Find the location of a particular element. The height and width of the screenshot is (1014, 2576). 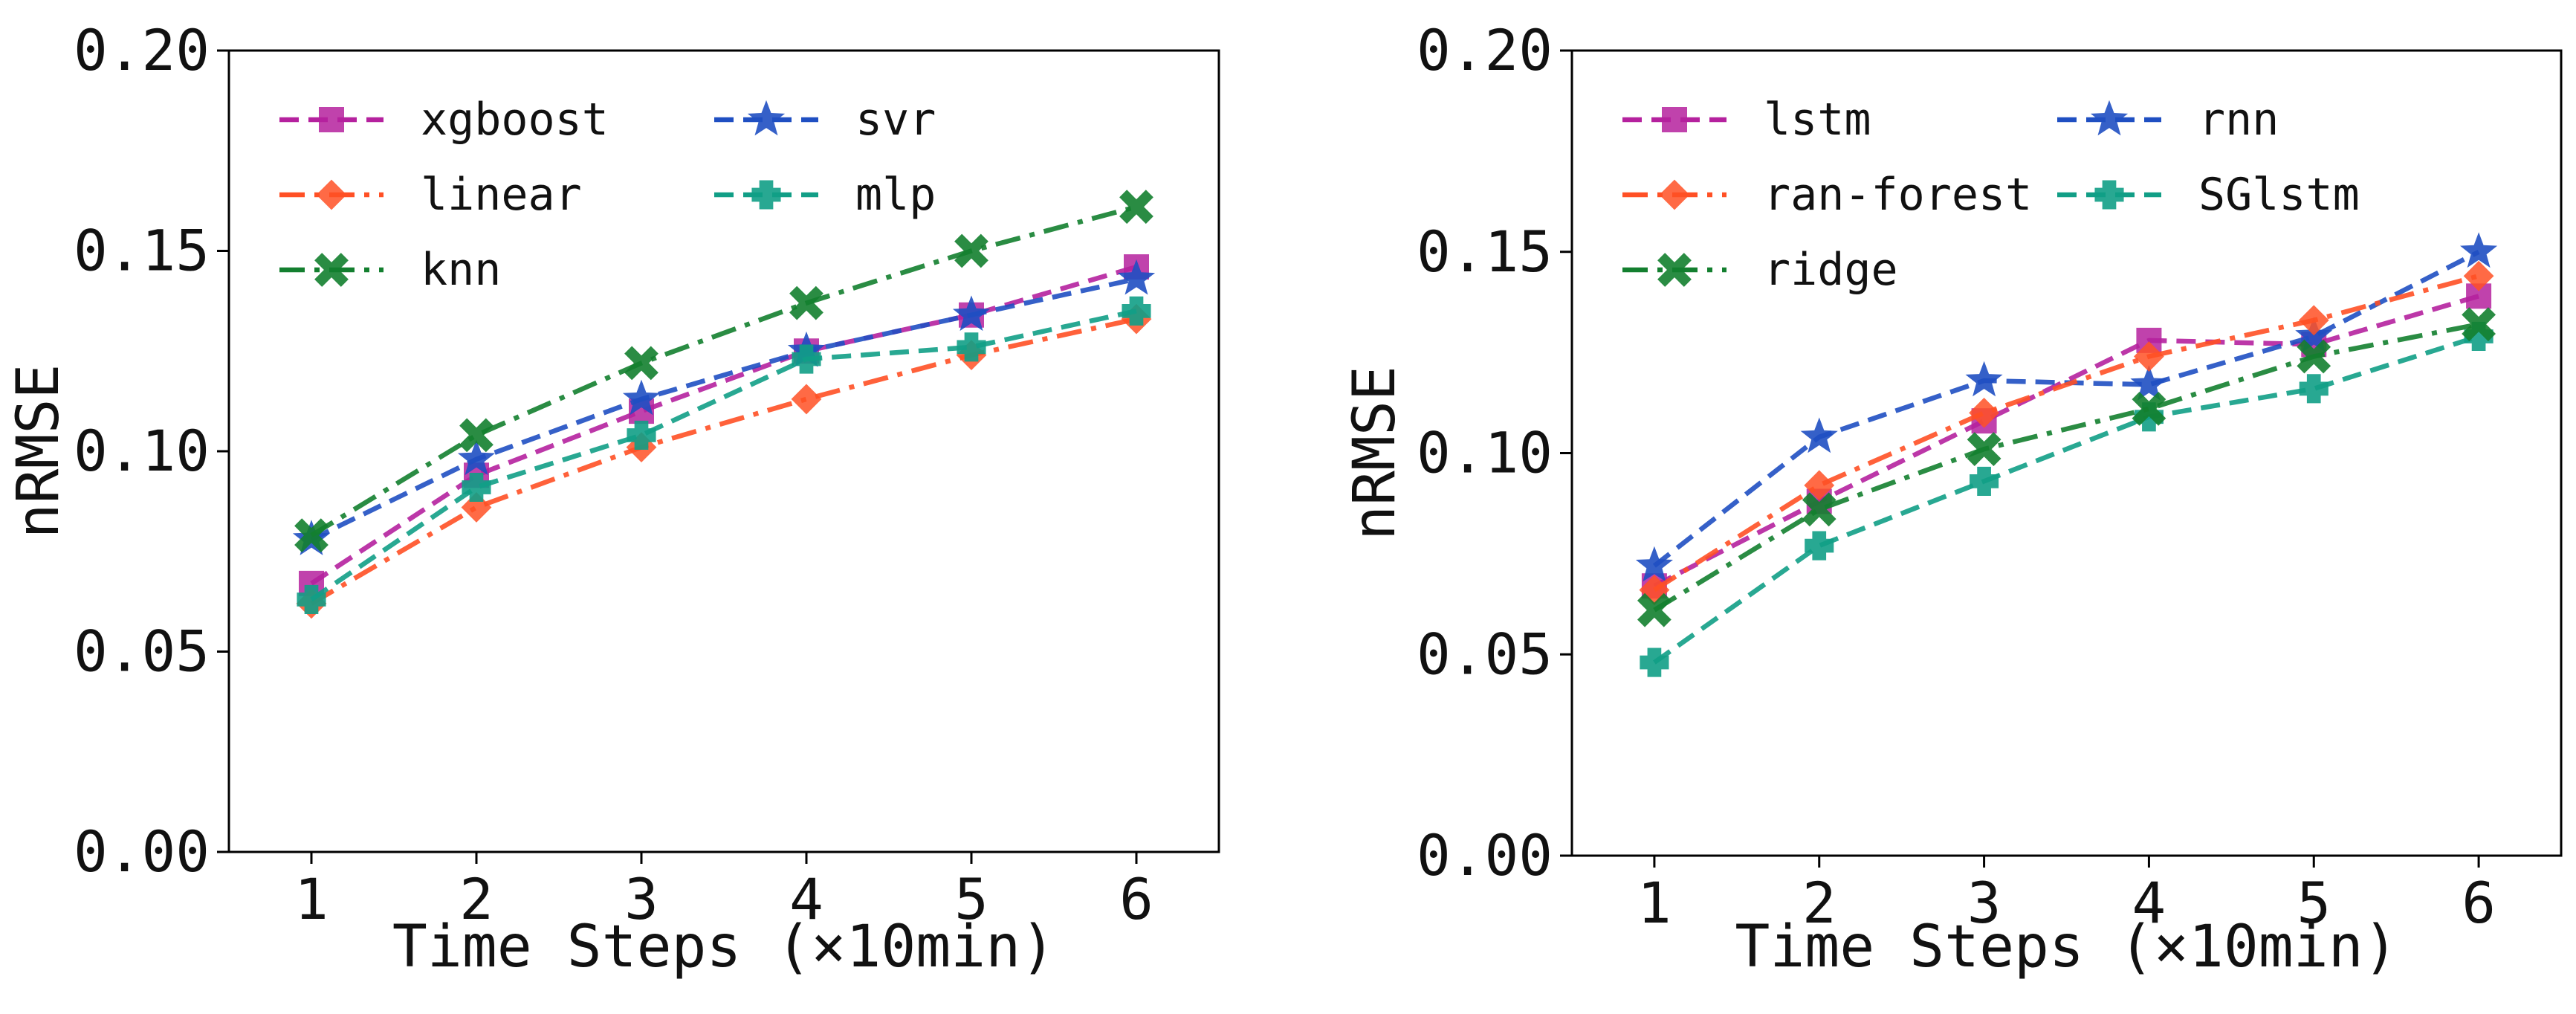

legend-item-xgboost: xgboost is located at coordinates (444, 120).